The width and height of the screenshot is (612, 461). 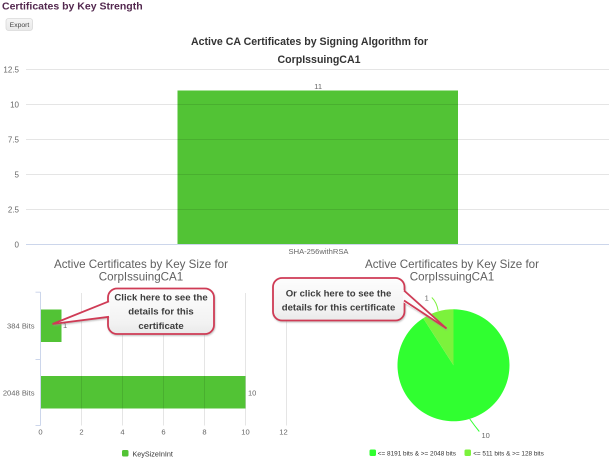 What do you see at coordinates (163, 432) in the screenshot?
I see `svg-text: 6` at bounding box center [163, 432].